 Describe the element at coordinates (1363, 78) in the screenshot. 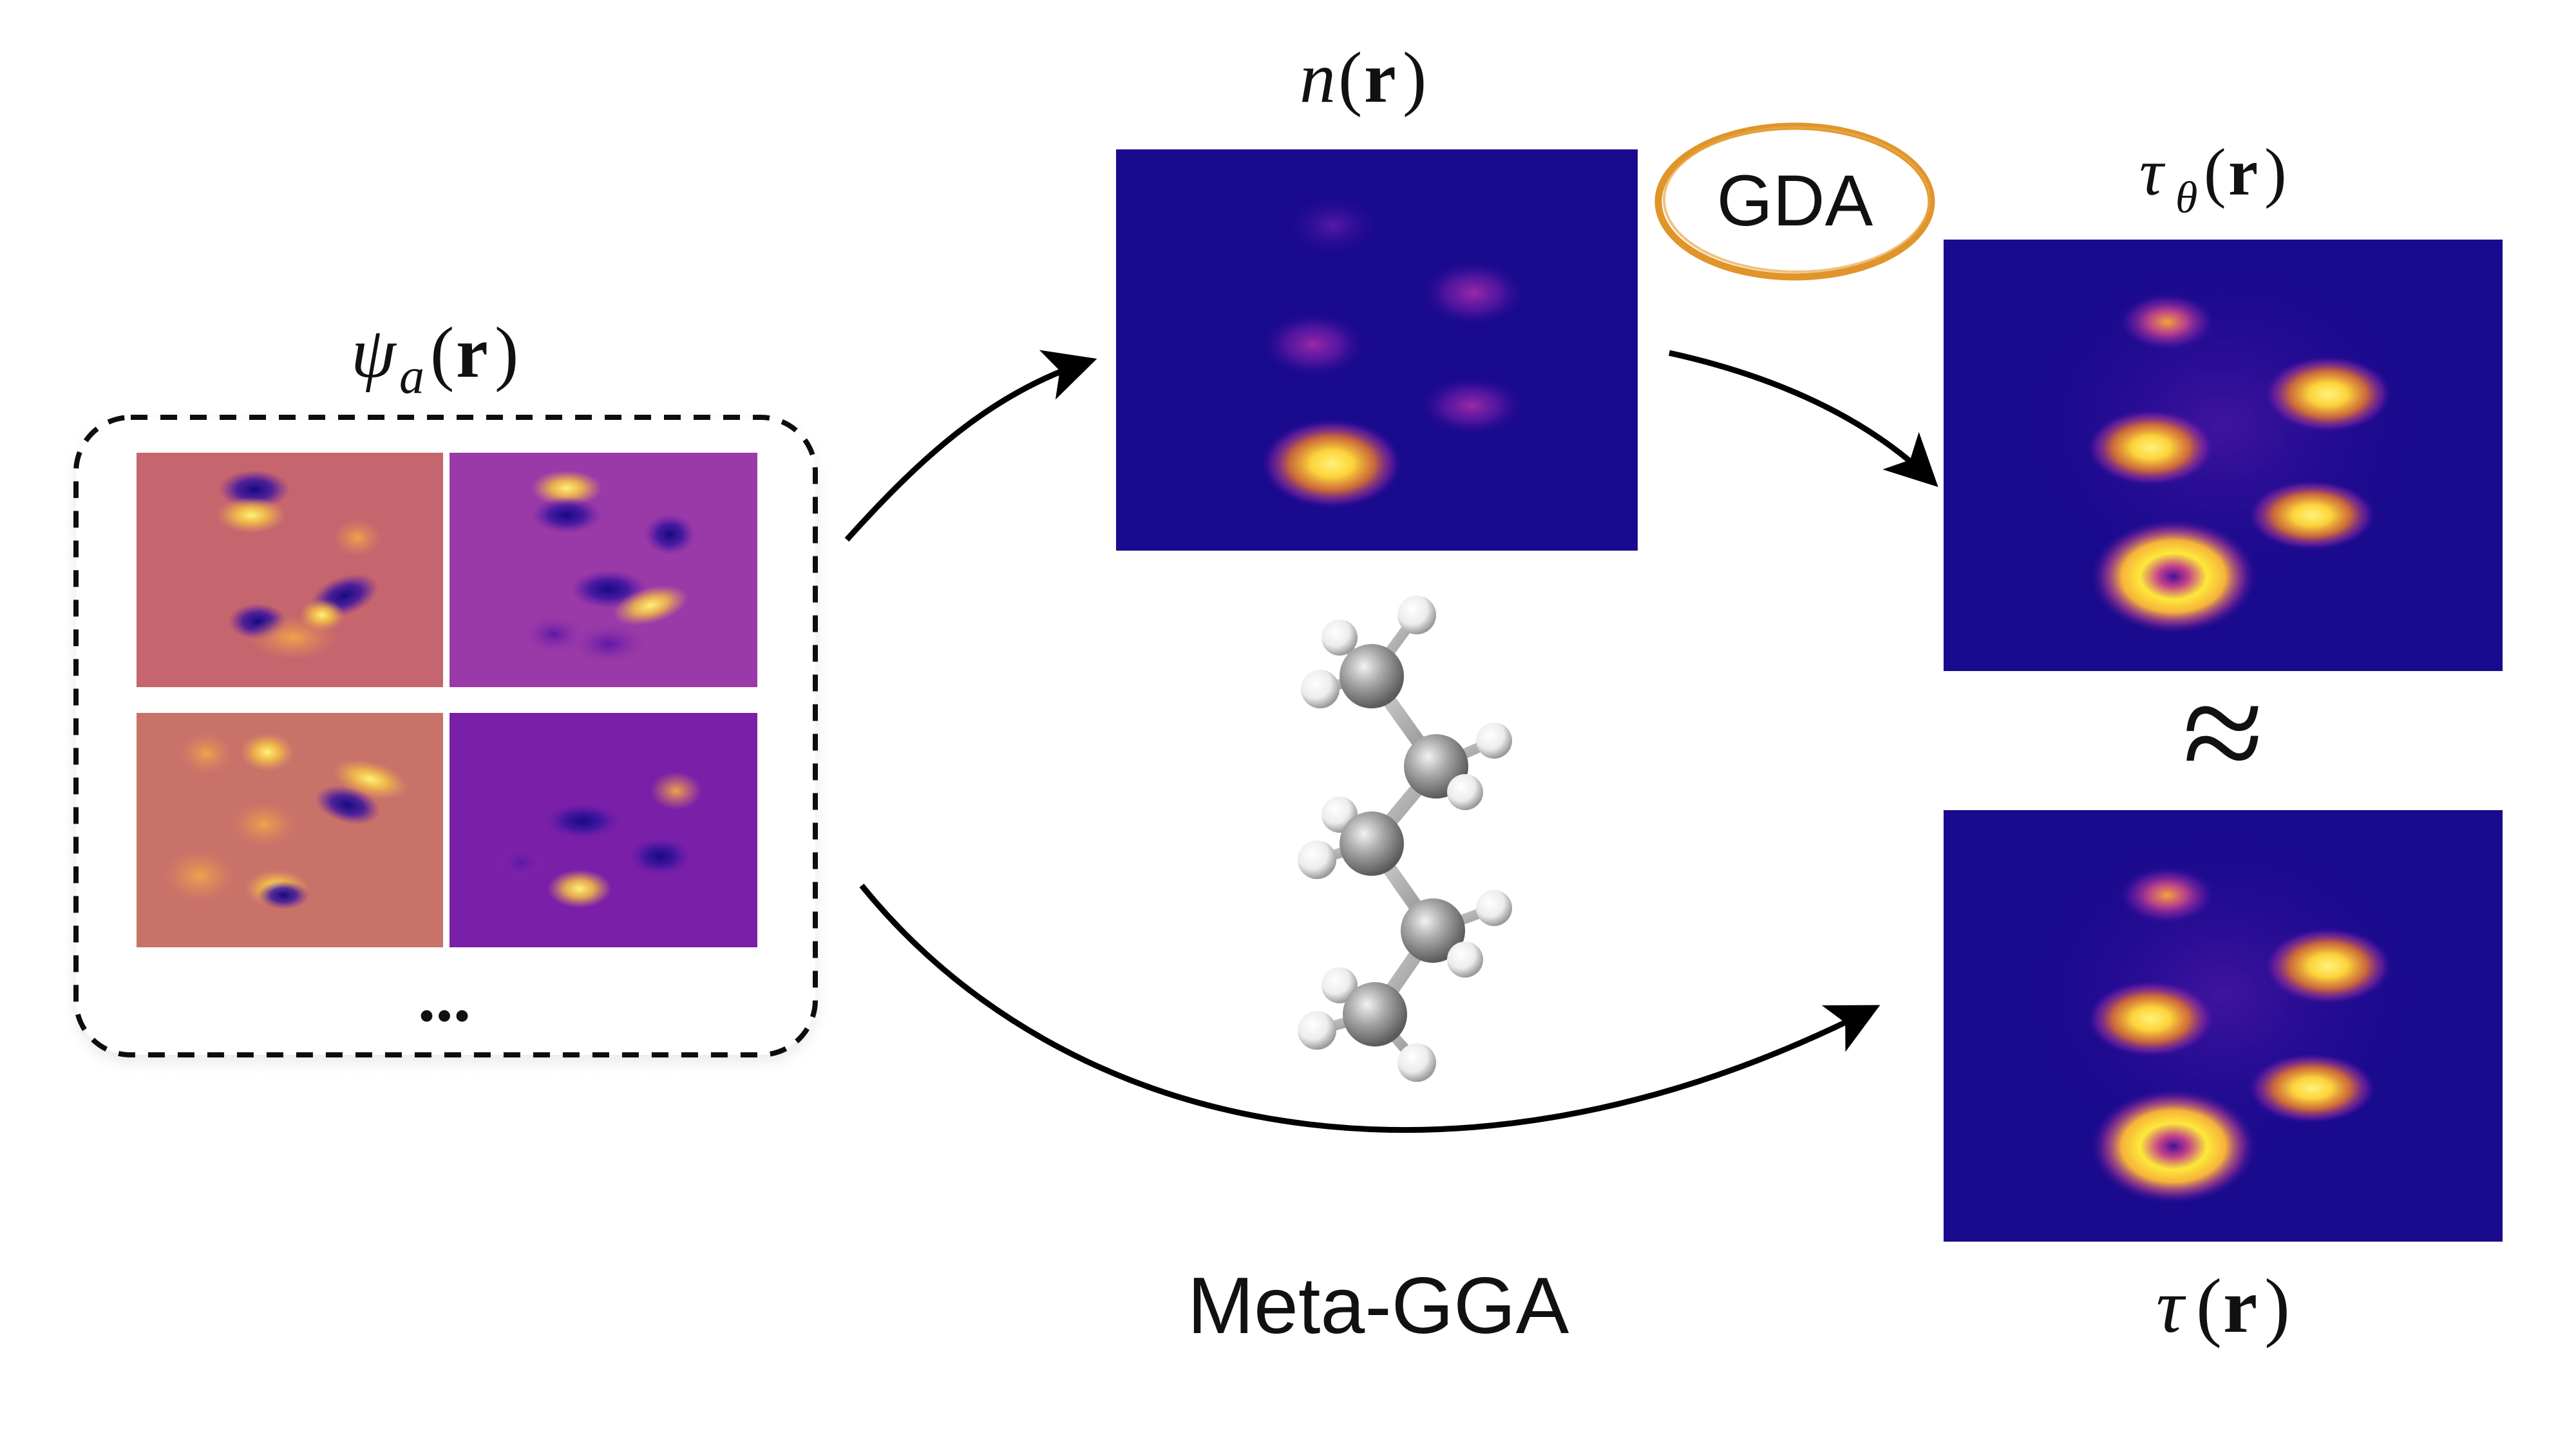

I see `n-label: n ( r )` at that location.